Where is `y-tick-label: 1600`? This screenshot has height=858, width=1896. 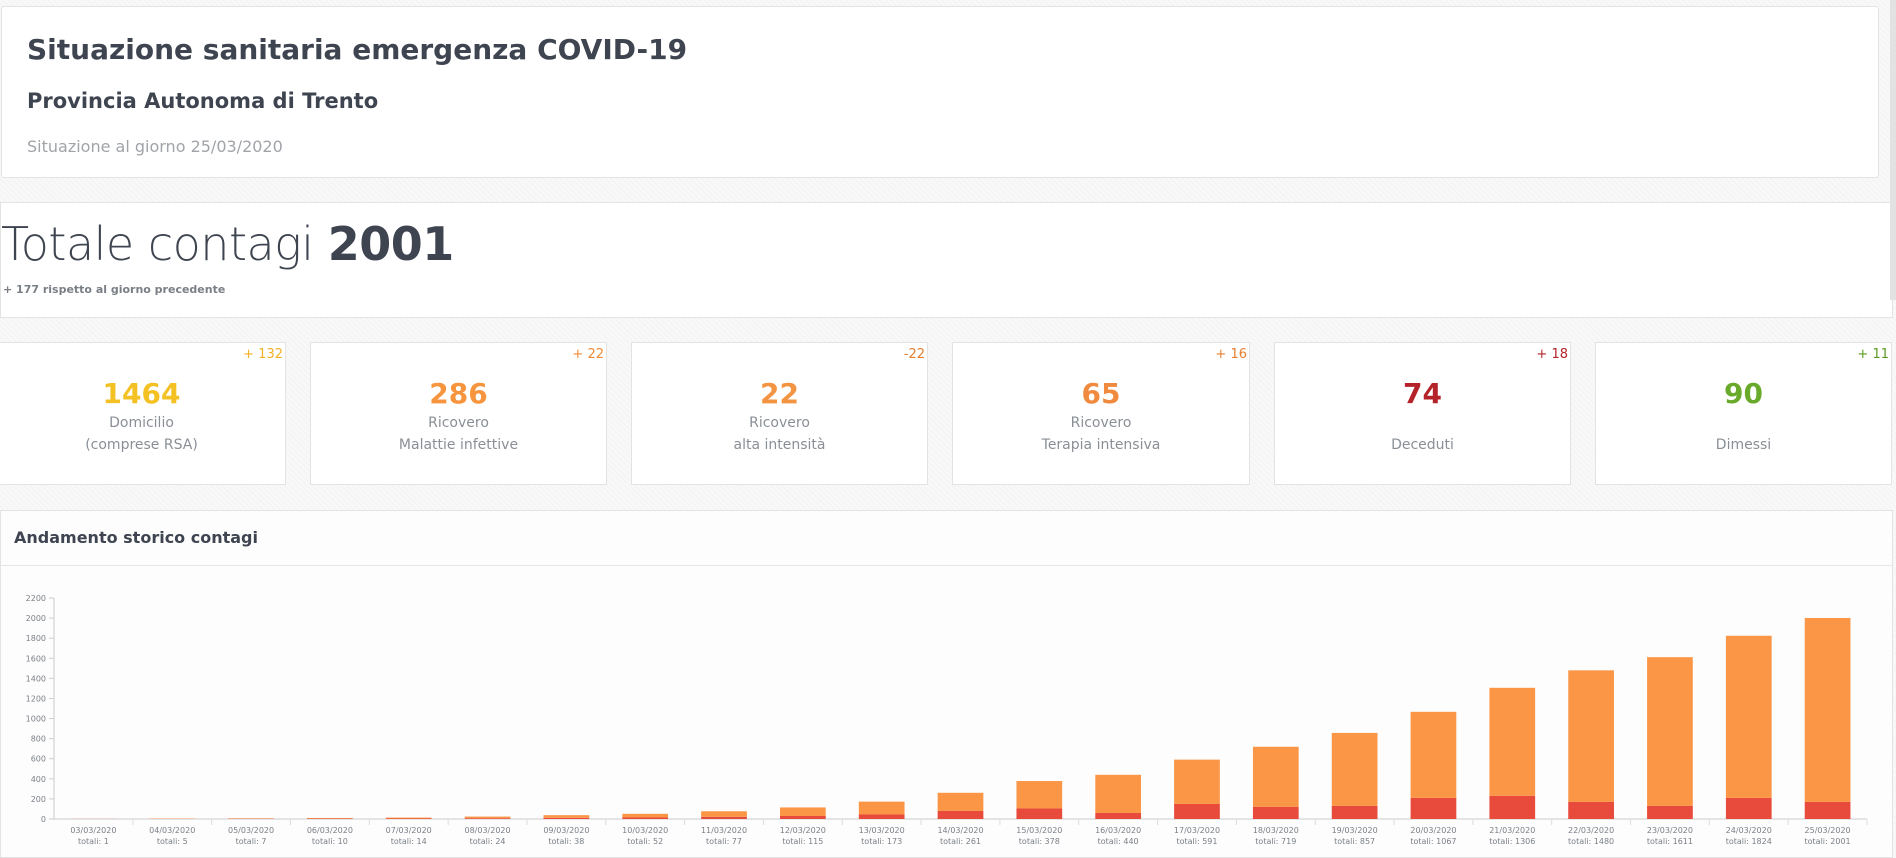
y-tick-label: 1600 is located at coordinates (36, 658).